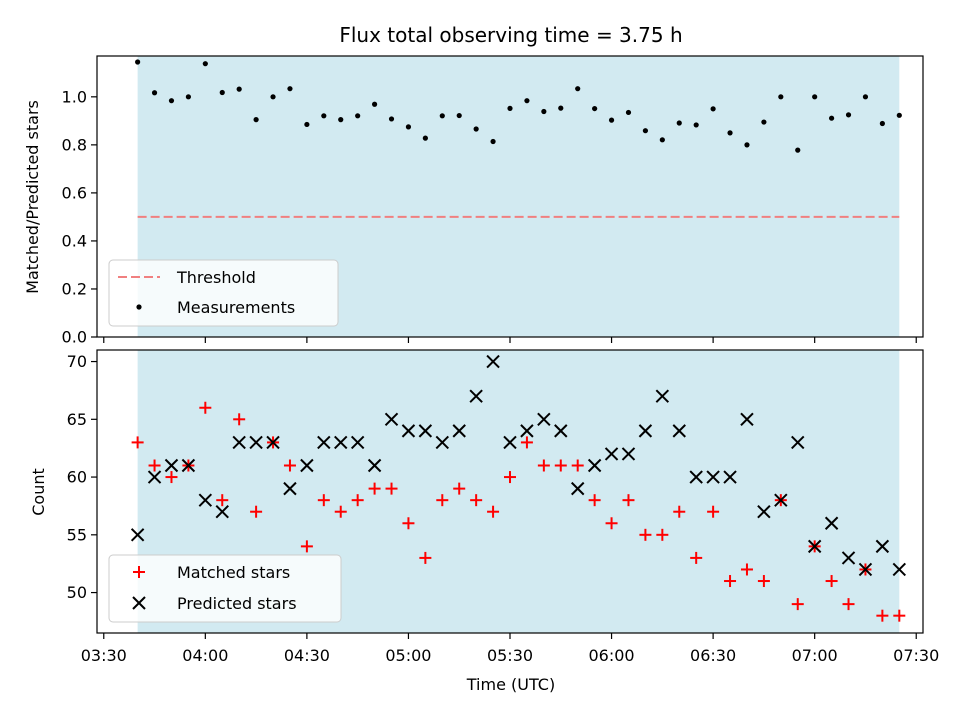 This screenshot has width=960, height=720. I want to click on x-tick-label: 05:00, so click(408, 655).